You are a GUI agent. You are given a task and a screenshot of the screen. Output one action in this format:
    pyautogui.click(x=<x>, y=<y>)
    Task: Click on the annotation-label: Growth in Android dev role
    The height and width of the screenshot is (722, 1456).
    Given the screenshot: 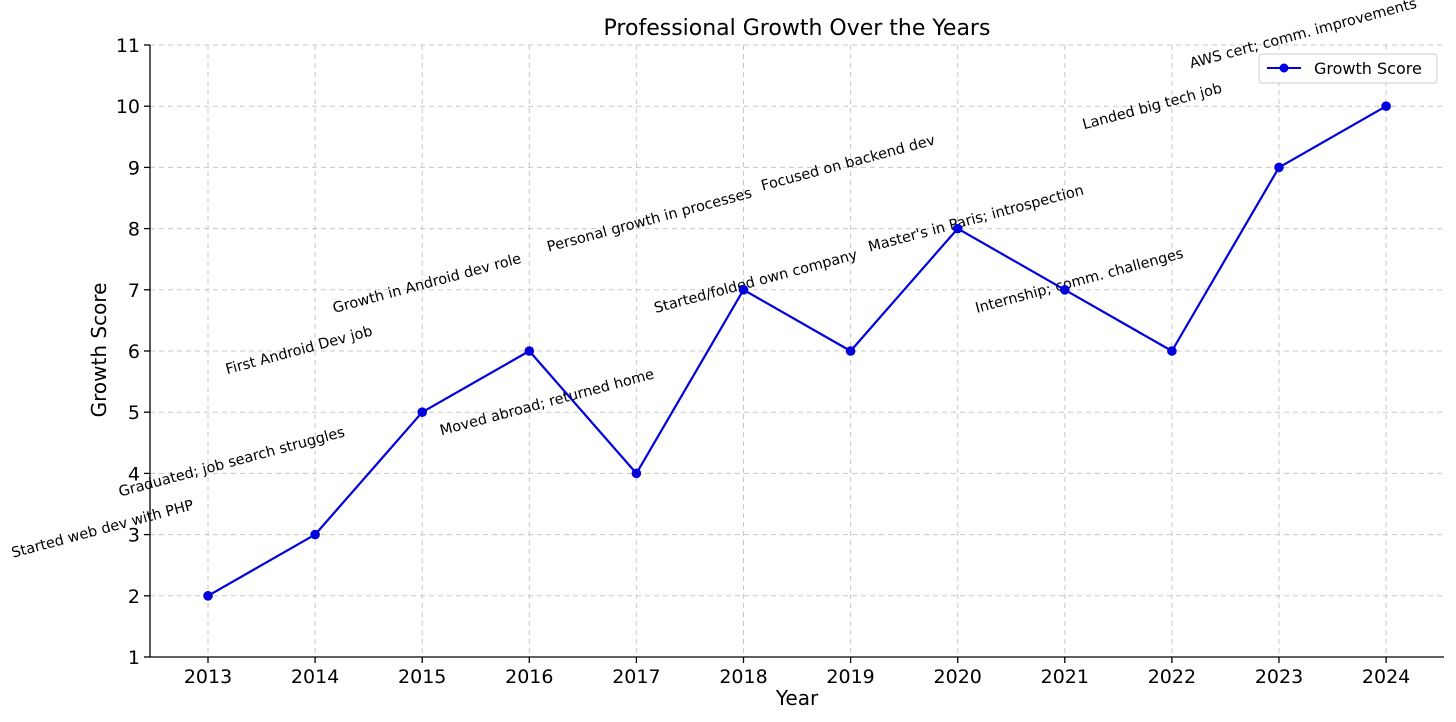 What is the action you would take?
    pyautogui.click(x=427, y=284)
    